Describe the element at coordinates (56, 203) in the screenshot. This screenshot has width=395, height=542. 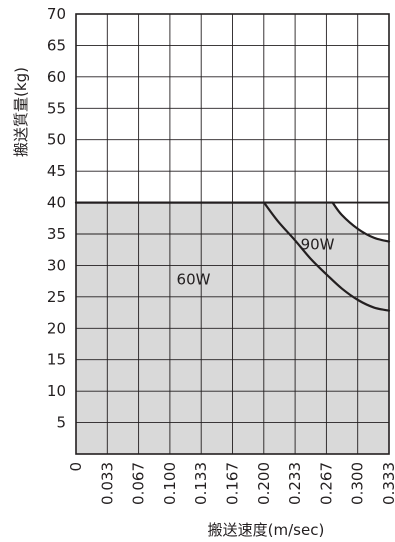
I see `y-tick-label: 40` at that location.